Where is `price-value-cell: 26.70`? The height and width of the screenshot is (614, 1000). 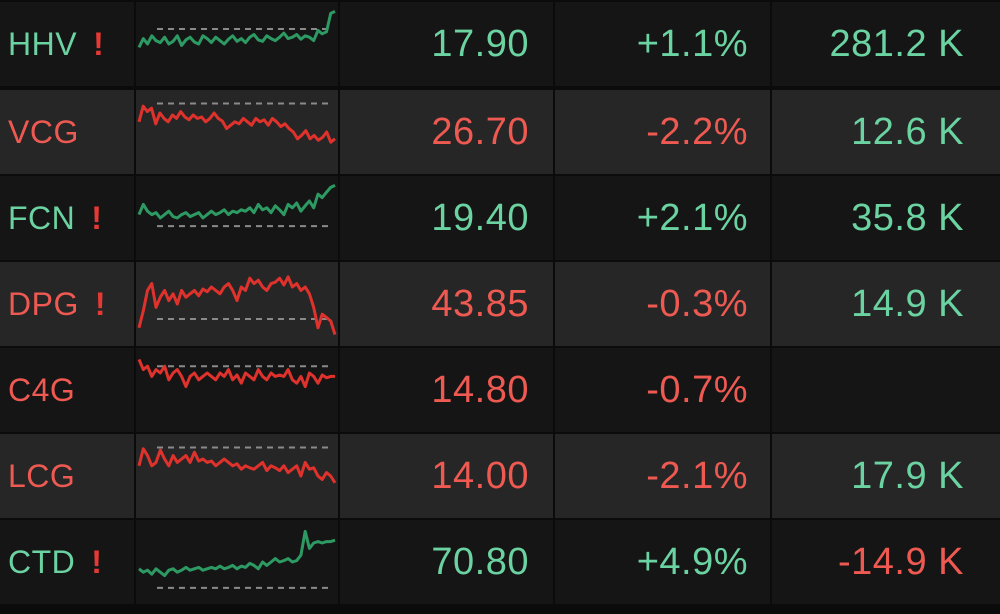
price-value-cell: 26.70 is located at coordinates (445, 132).